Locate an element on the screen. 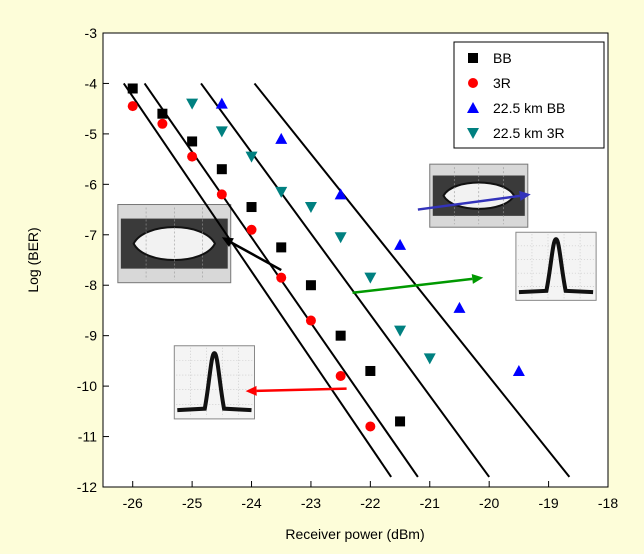 Image resolution: width=644 pixels, height=554 pixels. legend-label: 3R is located at coordinates (502, 83).